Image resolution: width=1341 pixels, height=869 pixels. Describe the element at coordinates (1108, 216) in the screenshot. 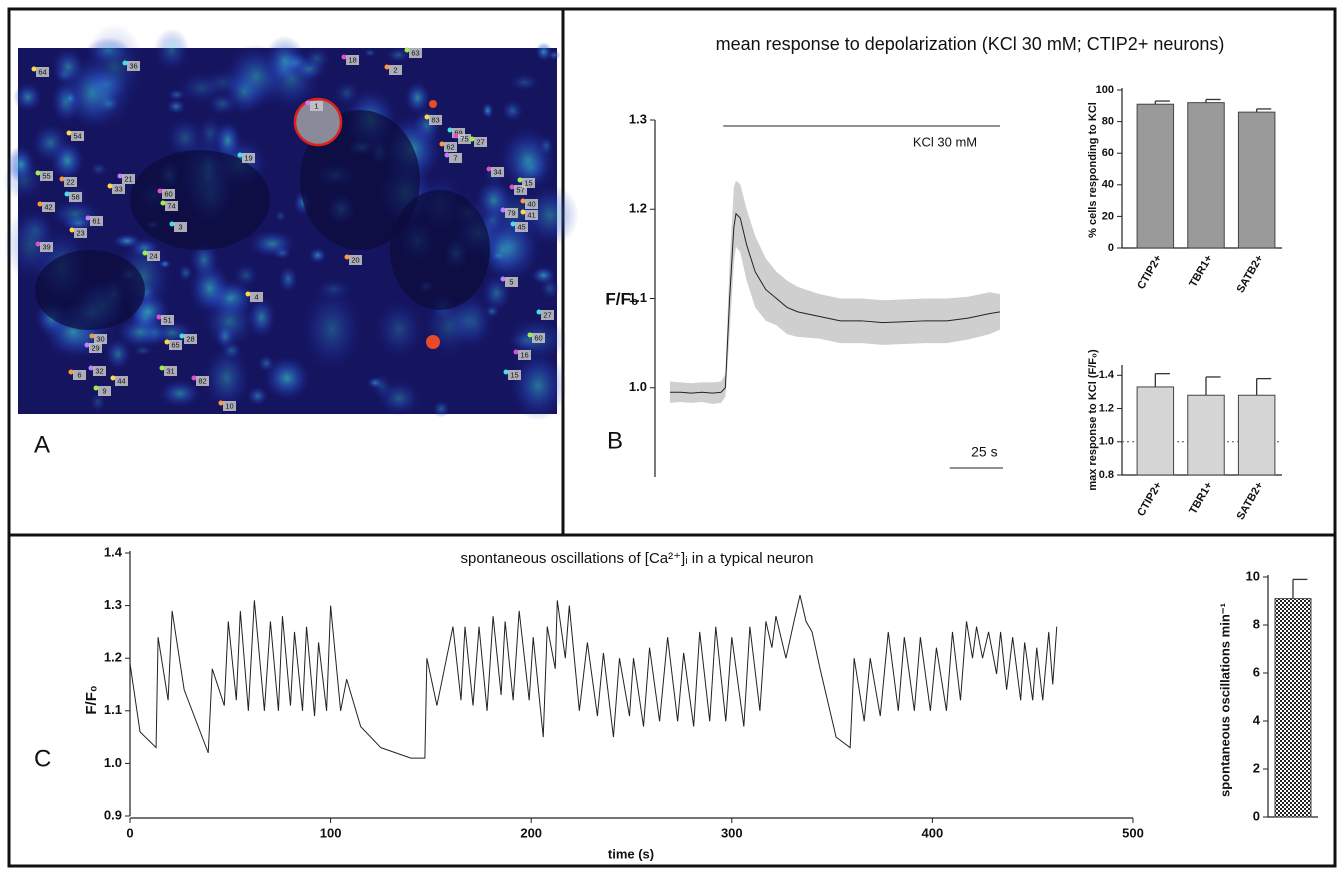

I see `y-tick-label: 20` at that location.